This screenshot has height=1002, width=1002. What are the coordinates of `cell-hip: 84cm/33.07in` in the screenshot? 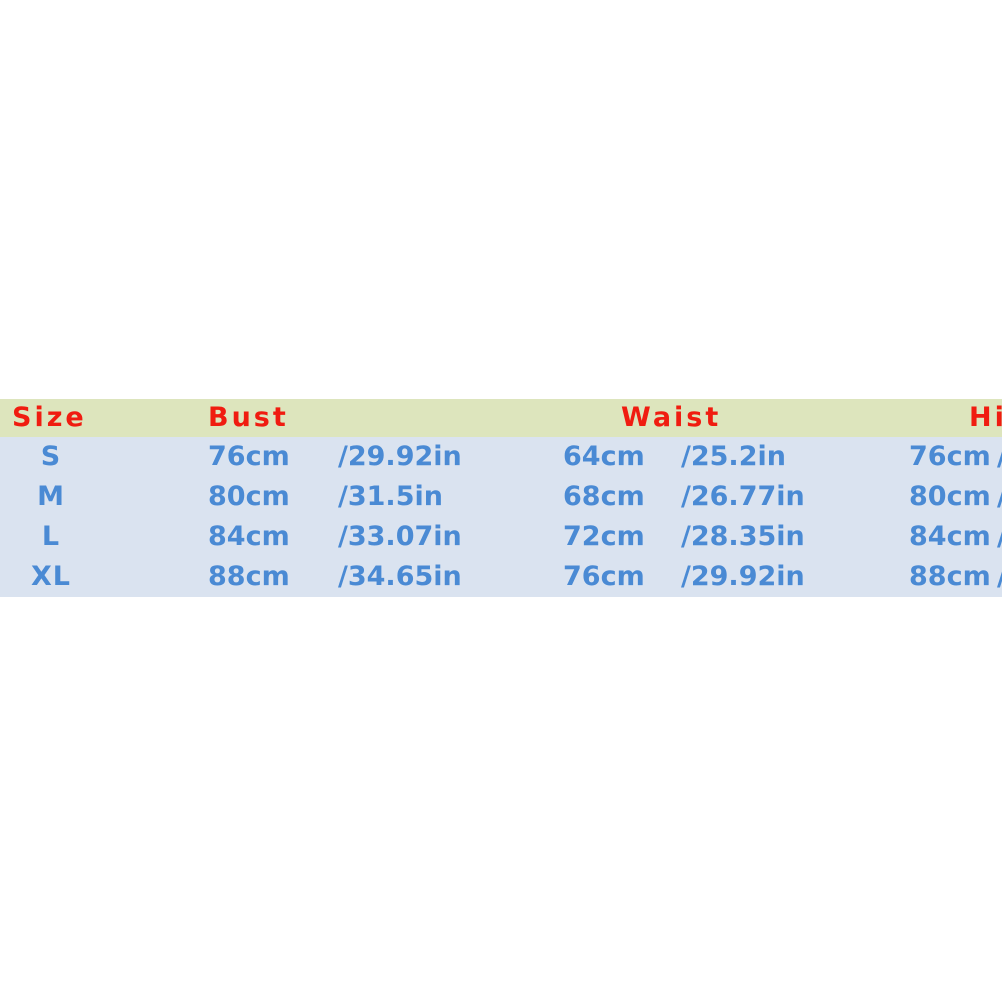 It's located at (951, 537).